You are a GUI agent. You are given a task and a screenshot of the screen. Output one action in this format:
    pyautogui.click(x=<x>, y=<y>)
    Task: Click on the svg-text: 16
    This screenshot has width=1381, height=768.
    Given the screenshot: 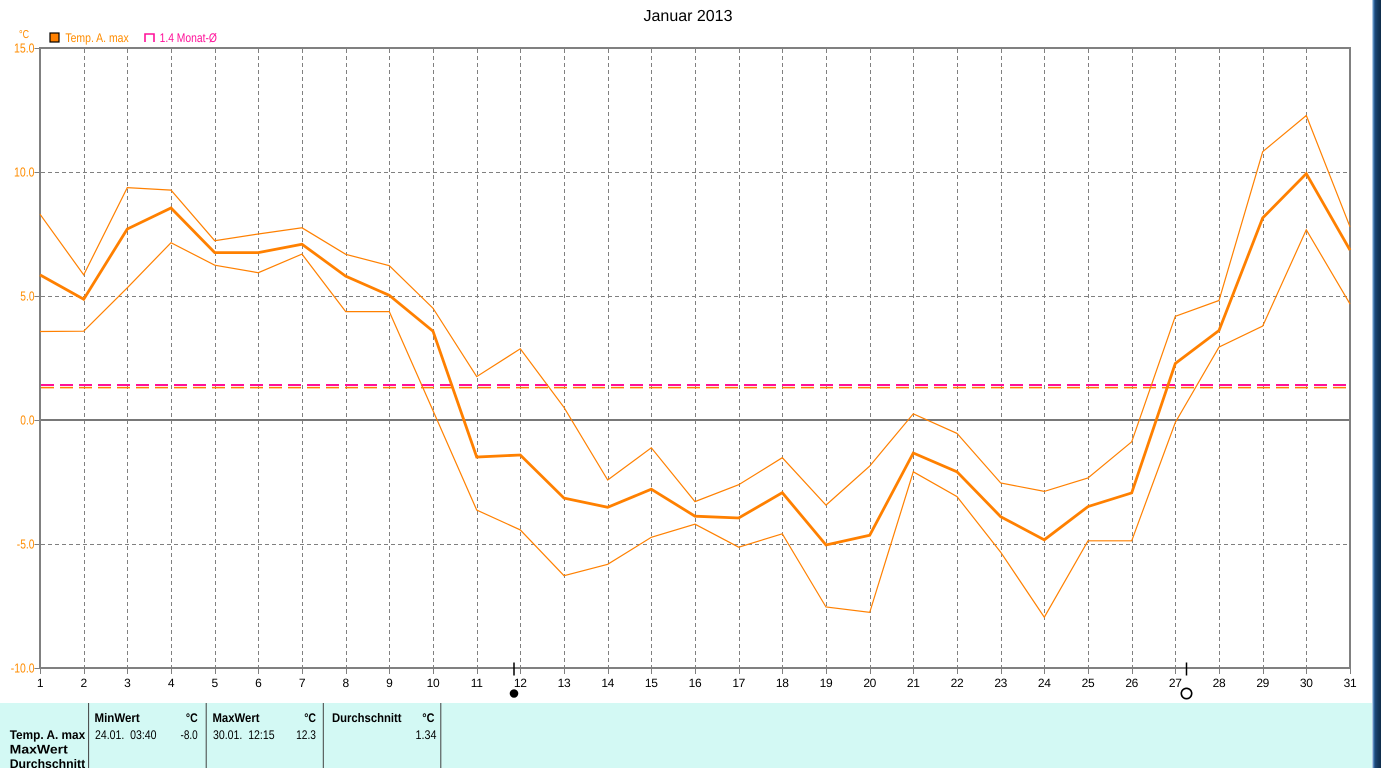 What is the action you would take?
    pyautogui.click(x=695, y=683)
    